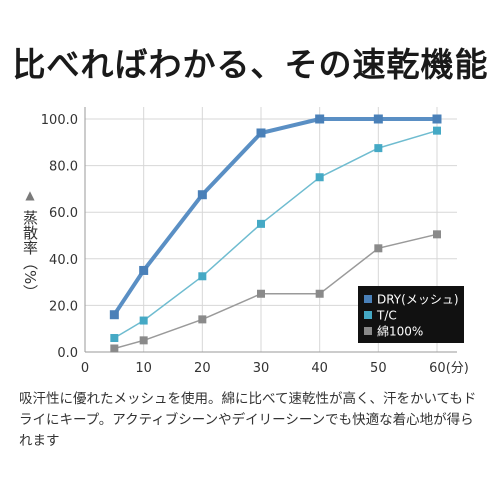  Describe the element at coordinates (143, 368) in the screenshot. I see `x-tick-label: 10` at that location.